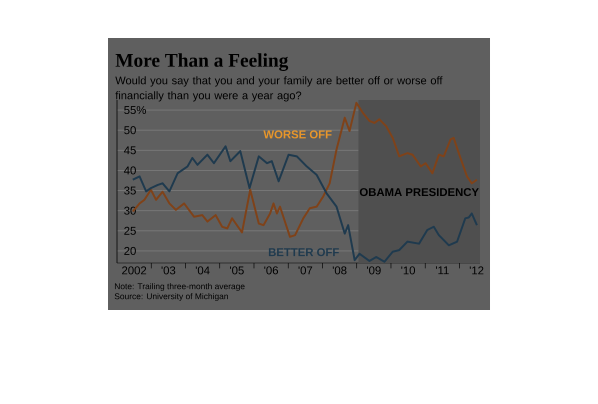 Image resolution: width=598 pixels, height=404 pixels. Describe the element at coordinates (130, 130) in the screenshot. I see `y-tick-label: 50` at that location.